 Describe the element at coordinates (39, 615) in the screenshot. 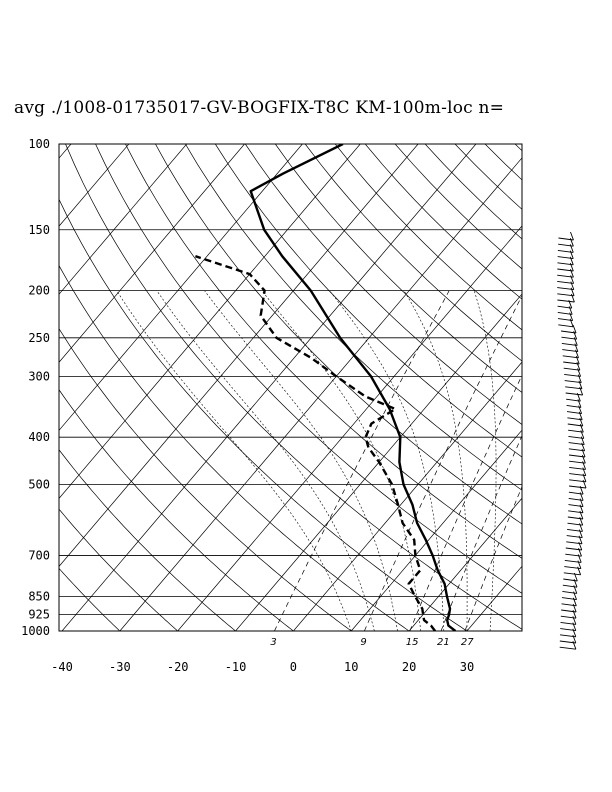

I see `pressure-tick-label: 925` at that location.